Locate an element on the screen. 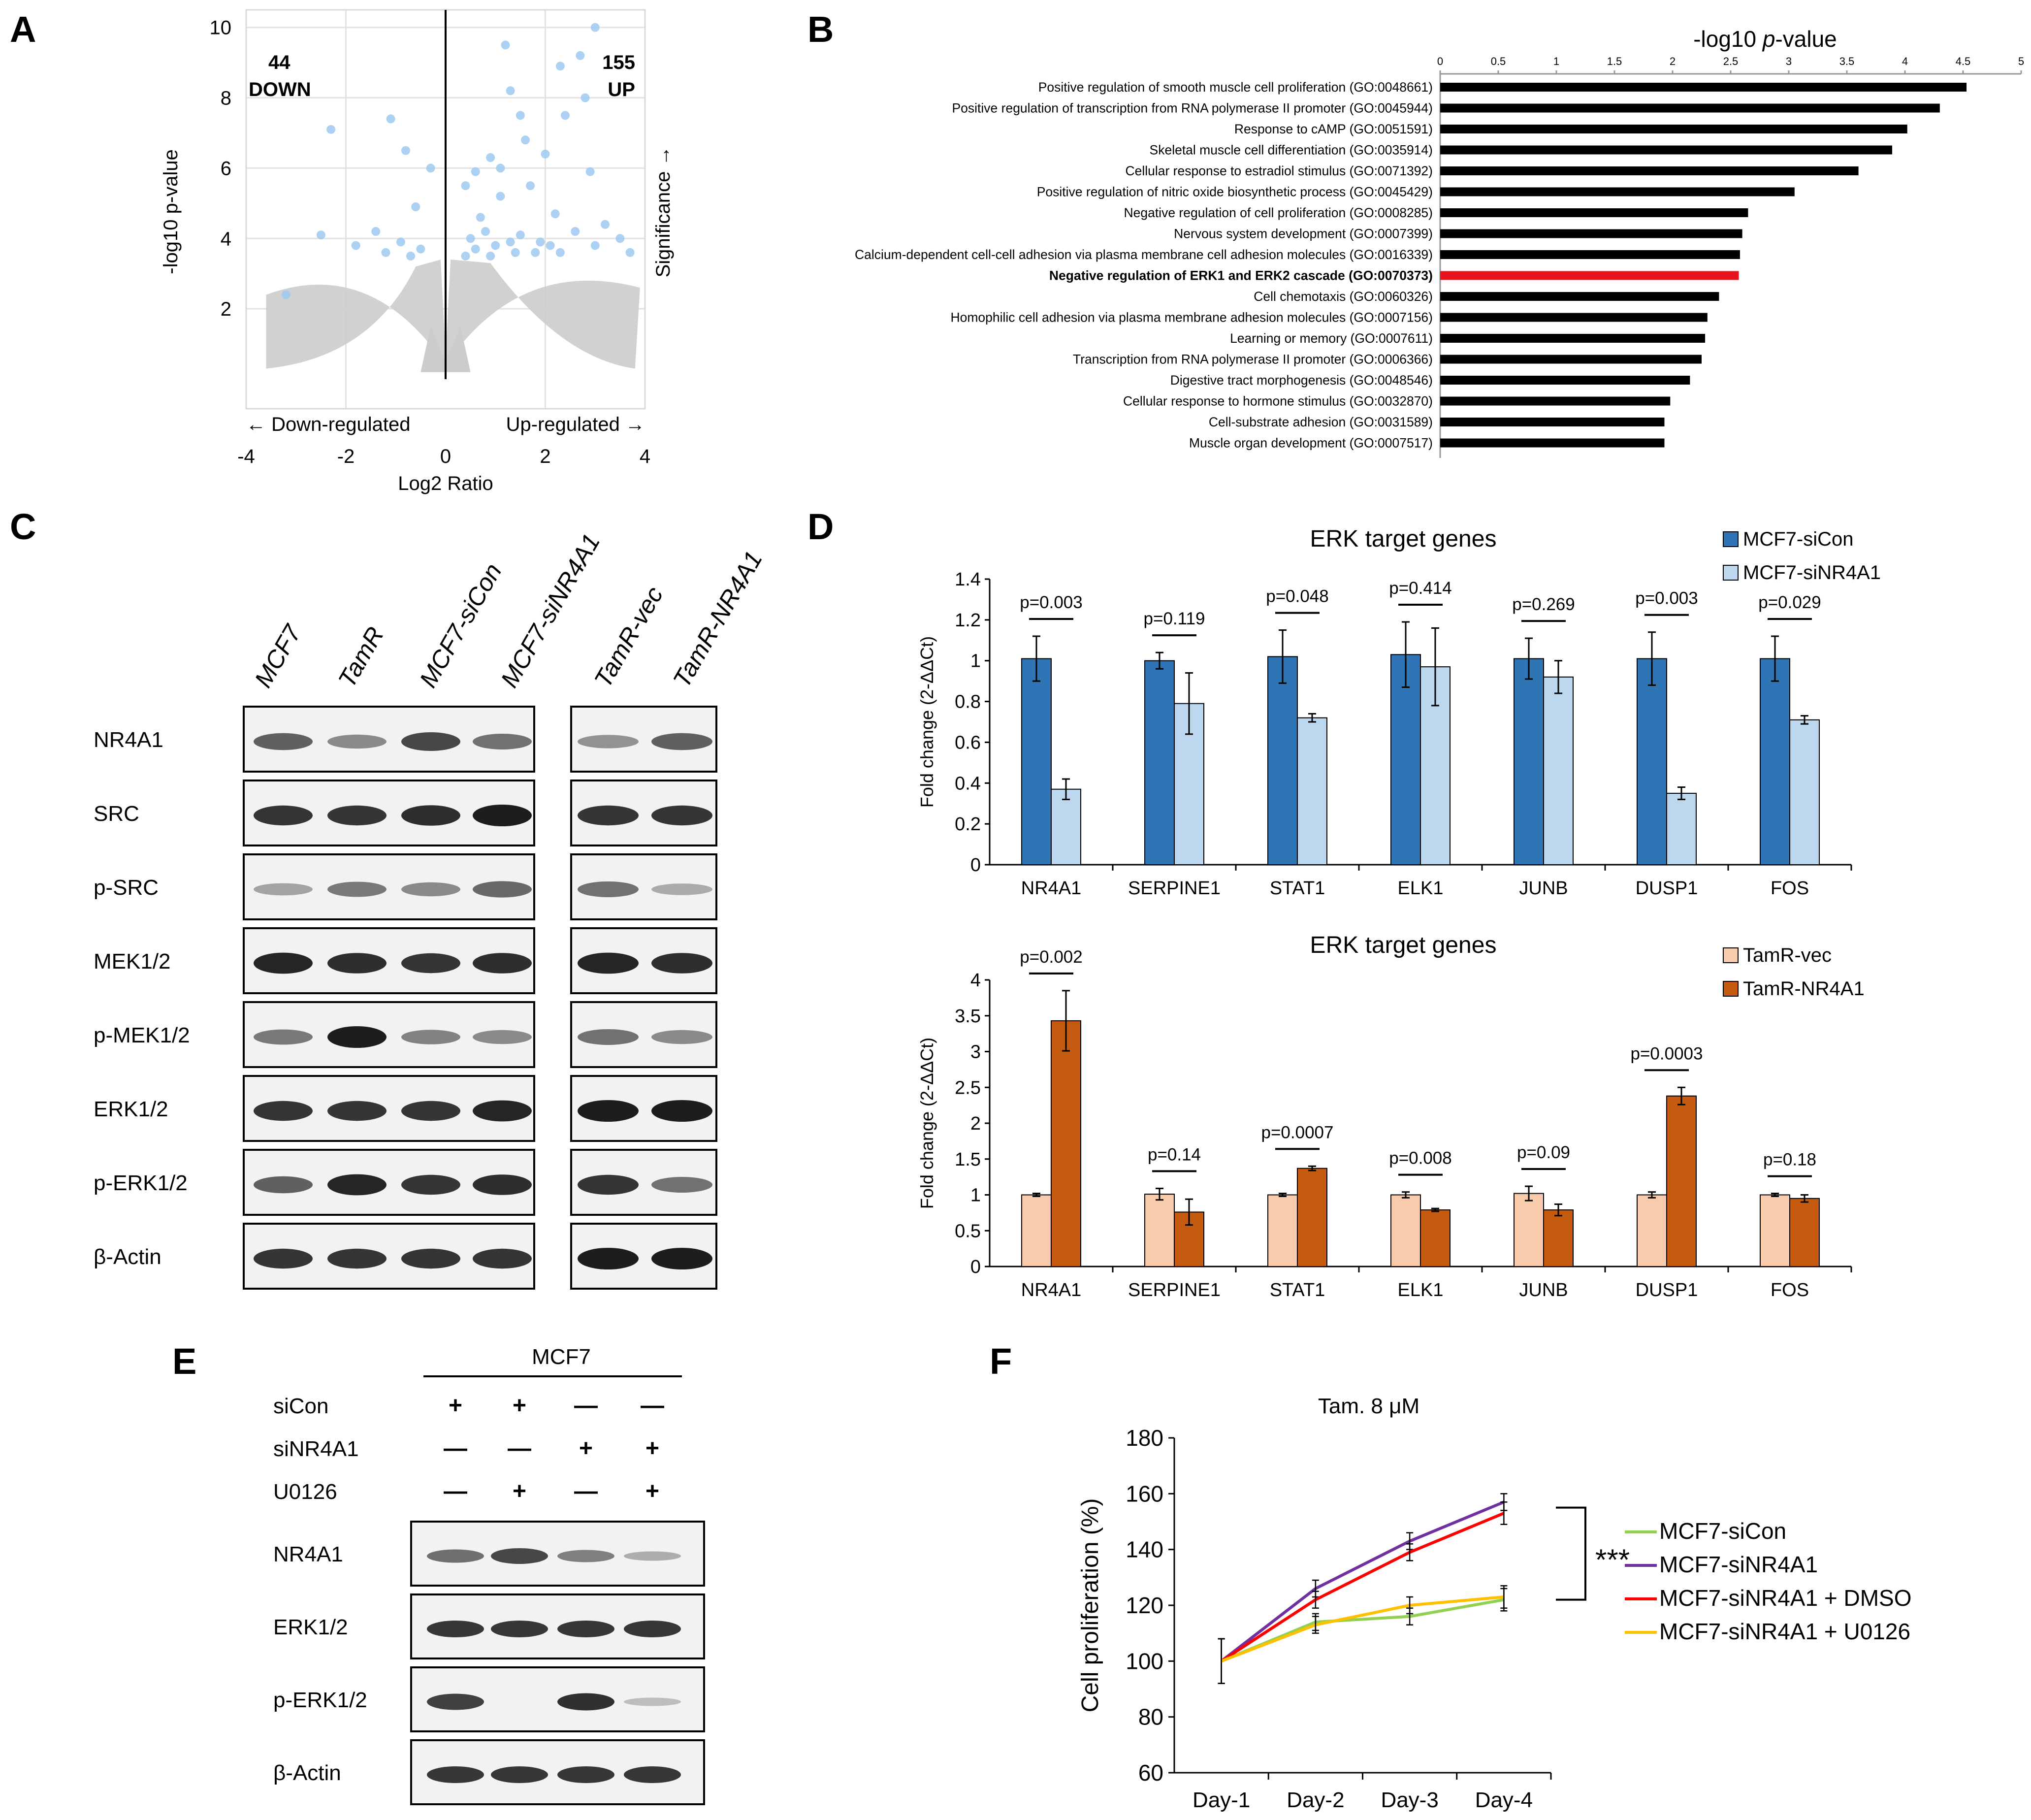 This screenshot has width=2031, height=1820. down-count: 44 is located at coordinates (279, 62).